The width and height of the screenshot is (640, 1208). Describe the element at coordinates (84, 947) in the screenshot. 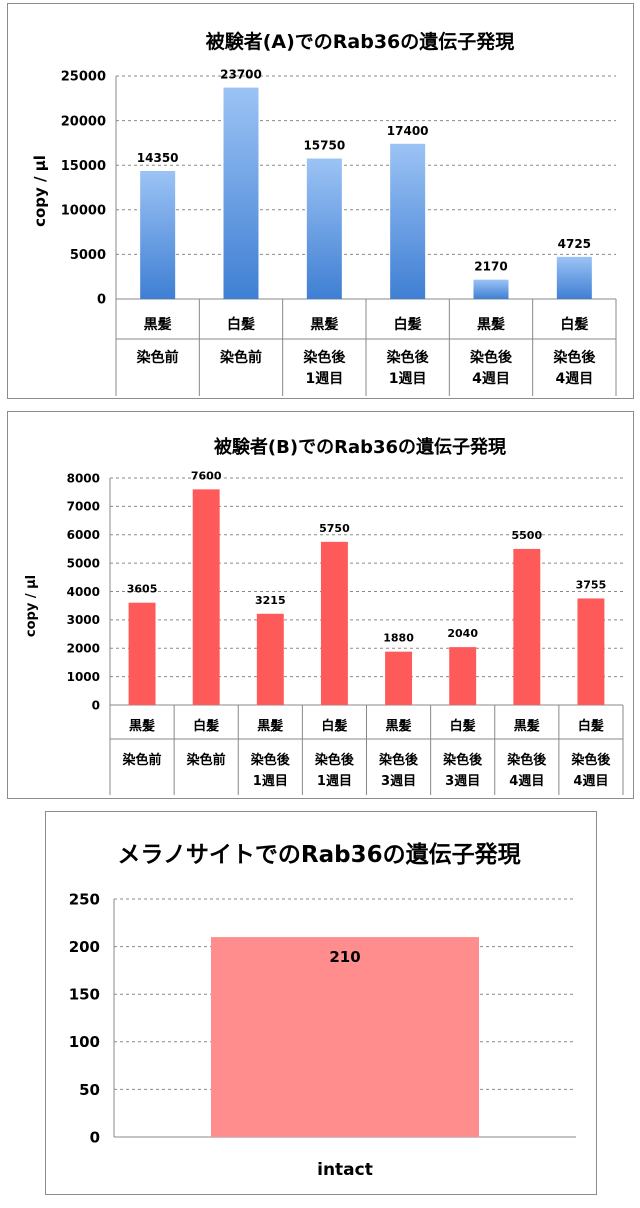

I see `y-tick-label: 200` at that location.